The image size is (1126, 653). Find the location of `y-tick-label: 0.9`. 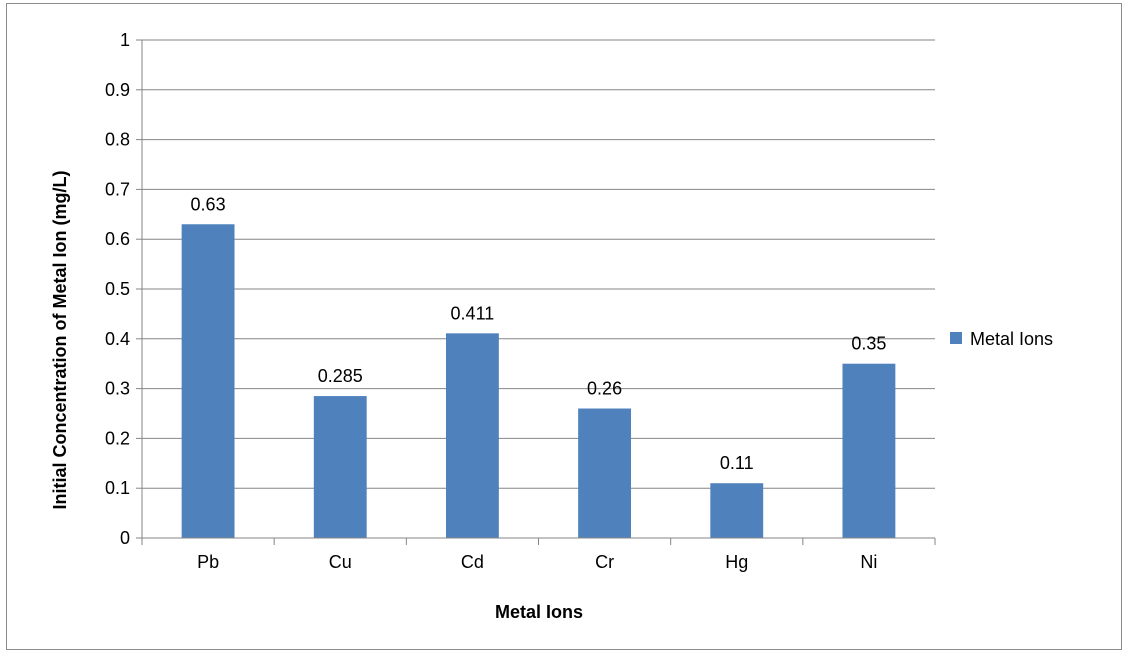

y-tick-label: 0.9 is located at coordinates (117, 90).